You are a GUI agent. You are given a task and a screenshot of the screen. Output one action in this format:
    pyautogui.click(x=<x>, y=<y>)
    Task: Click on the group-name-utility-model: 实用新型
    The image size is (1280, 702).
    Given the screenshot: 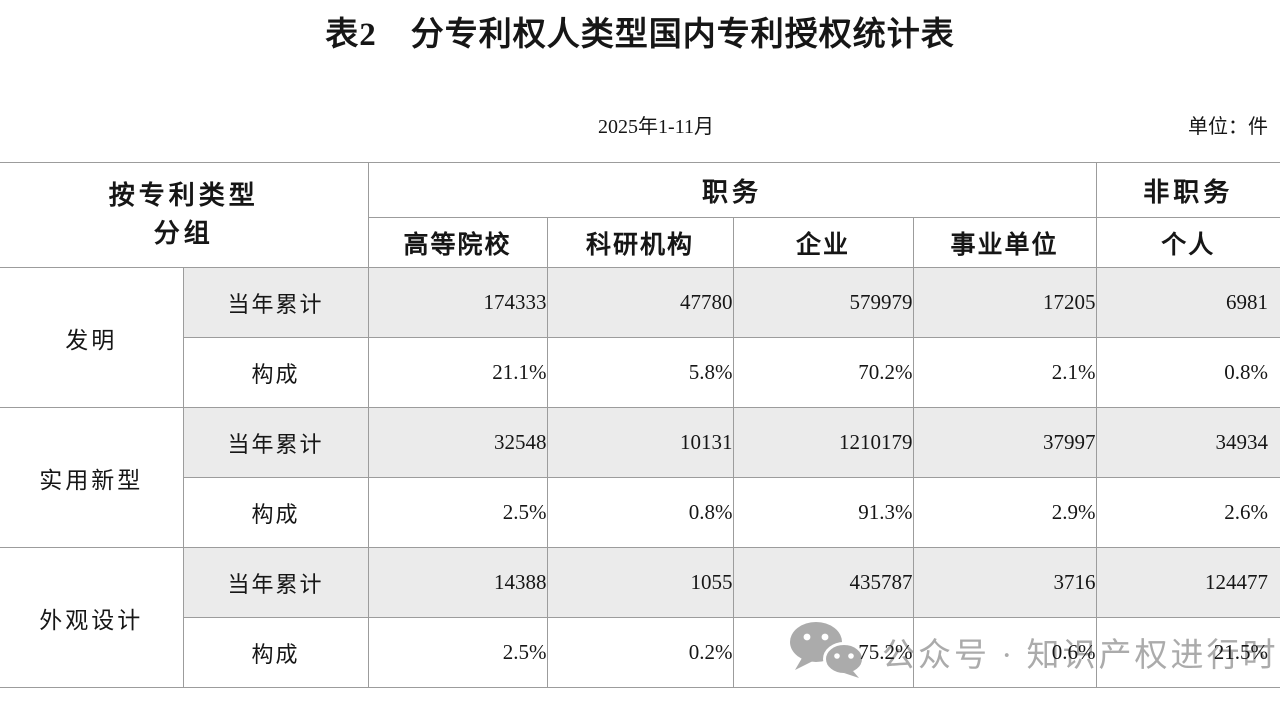 What is the action you would take?
    pyautogui.click(x=92, y=477)
    